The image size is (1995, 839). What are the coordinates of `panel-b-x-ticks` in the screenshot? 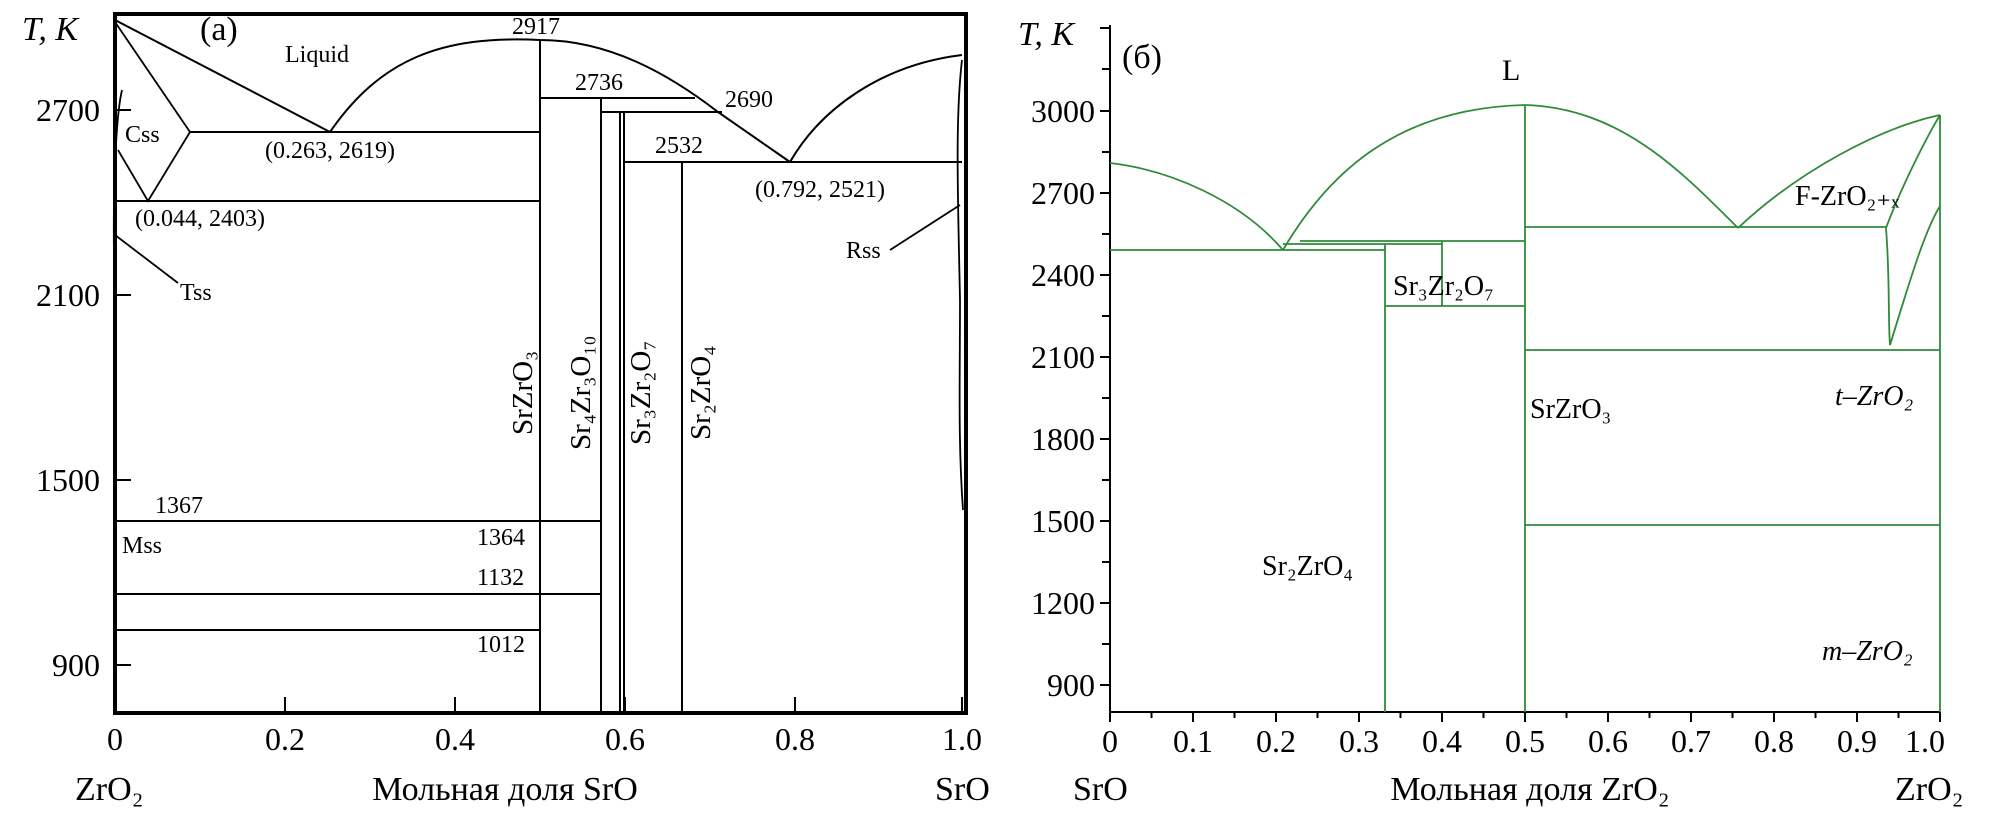 It's located at (1525, 717).